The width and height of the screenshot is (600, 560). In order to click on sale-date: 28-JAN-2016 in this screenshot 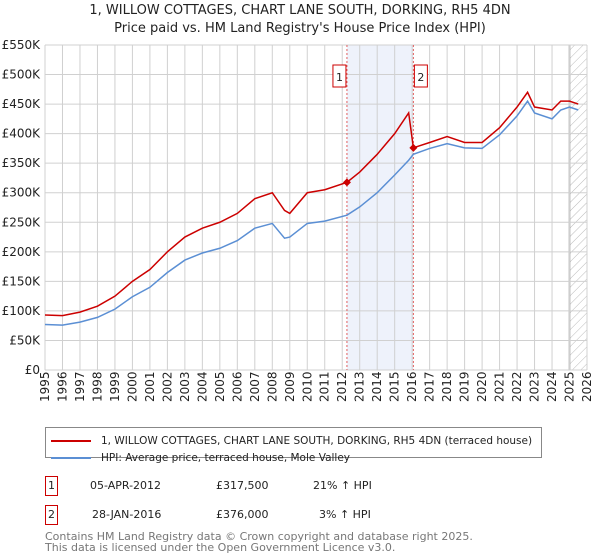, I will do `click(127, 514)`.